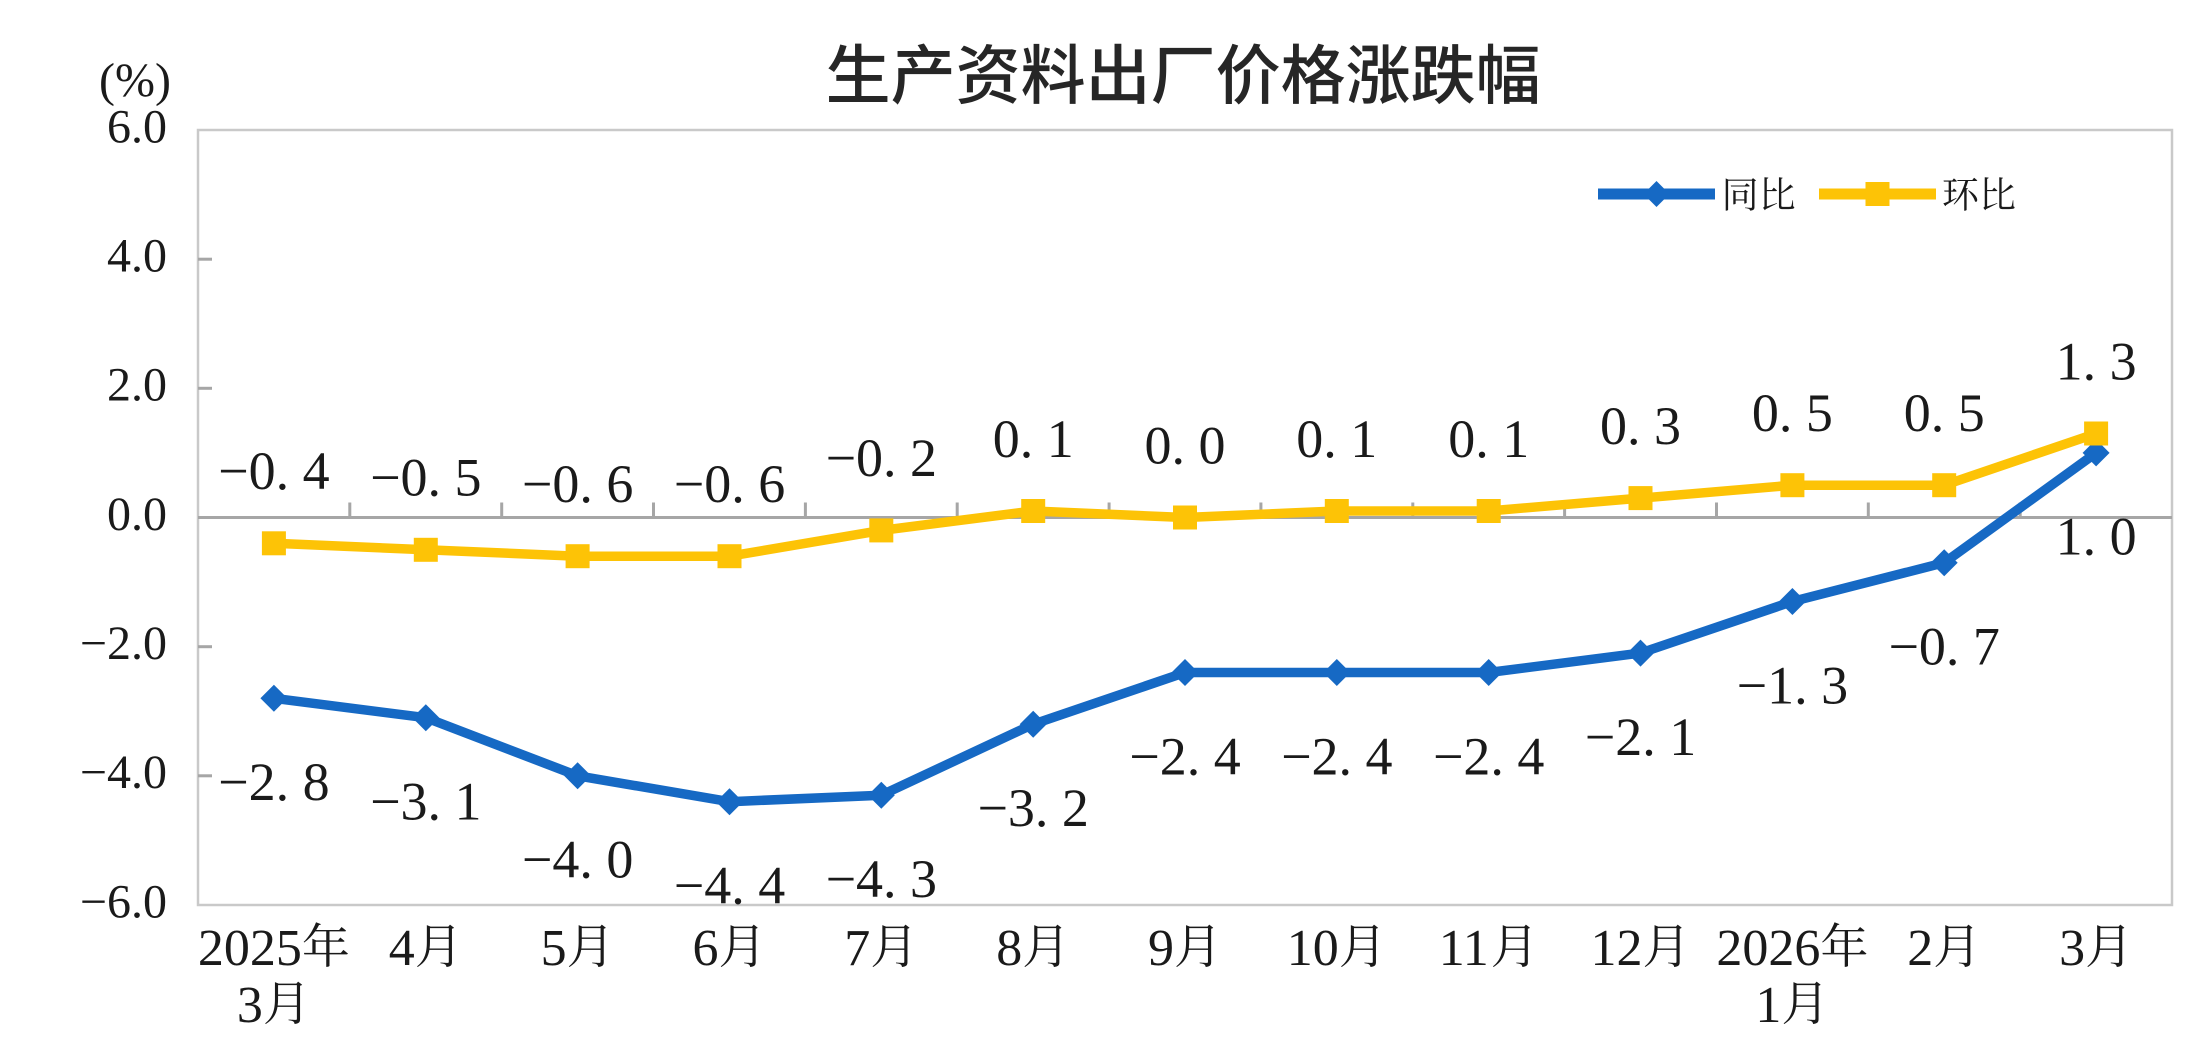  Describe the element at coordinates (1943, 647) in the screenshot. I see `svg-text: −0. 7` at that location.